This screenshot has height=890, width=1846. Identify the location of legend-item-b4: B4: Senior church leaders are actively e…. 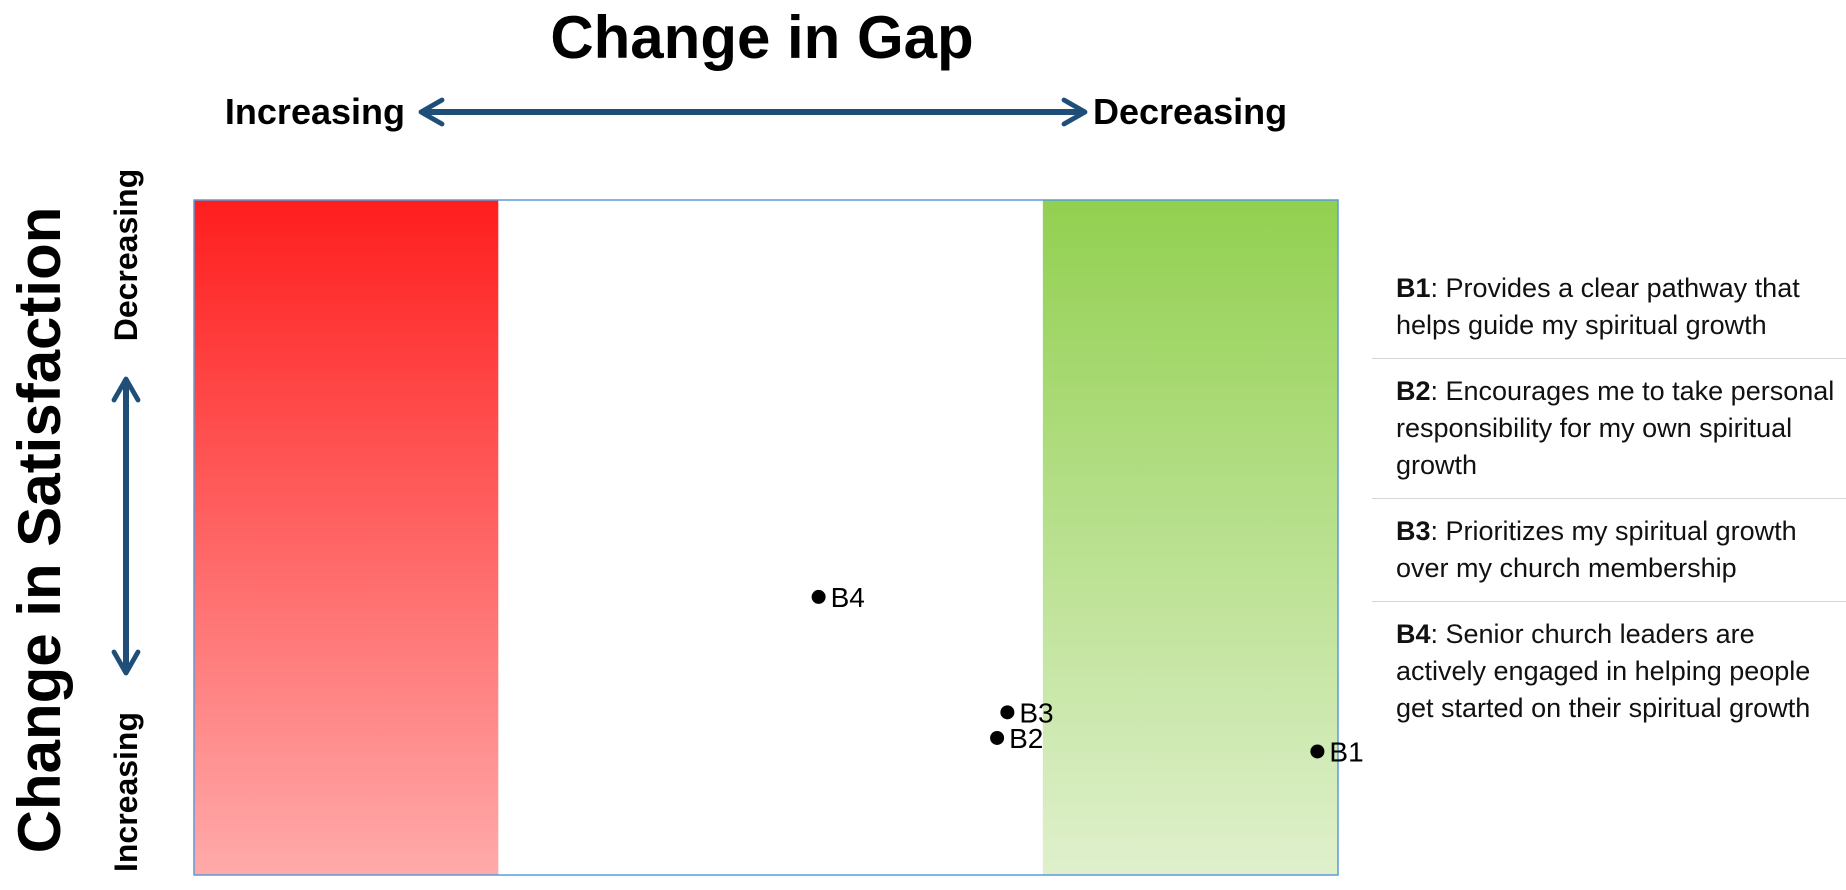
(1609, 671).